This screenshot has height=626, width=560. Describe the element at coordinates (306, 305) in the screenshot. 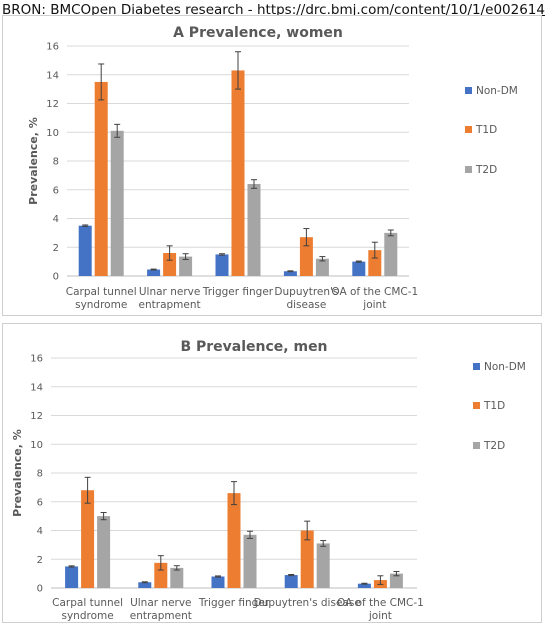

I see `x-tick-label: disease` at that location.